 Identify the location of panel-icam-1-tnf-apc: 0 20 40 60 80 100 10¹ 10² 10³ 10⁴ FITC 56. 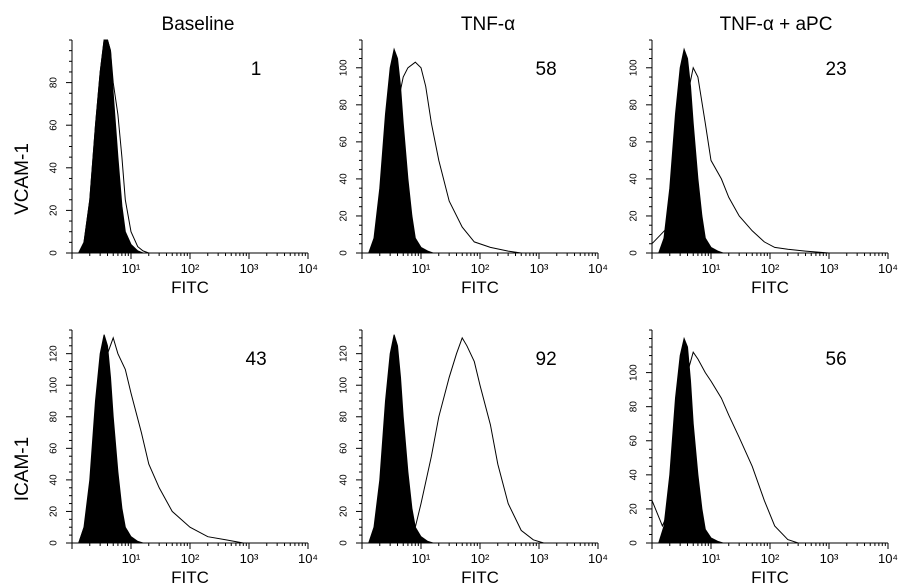
(763, 457).